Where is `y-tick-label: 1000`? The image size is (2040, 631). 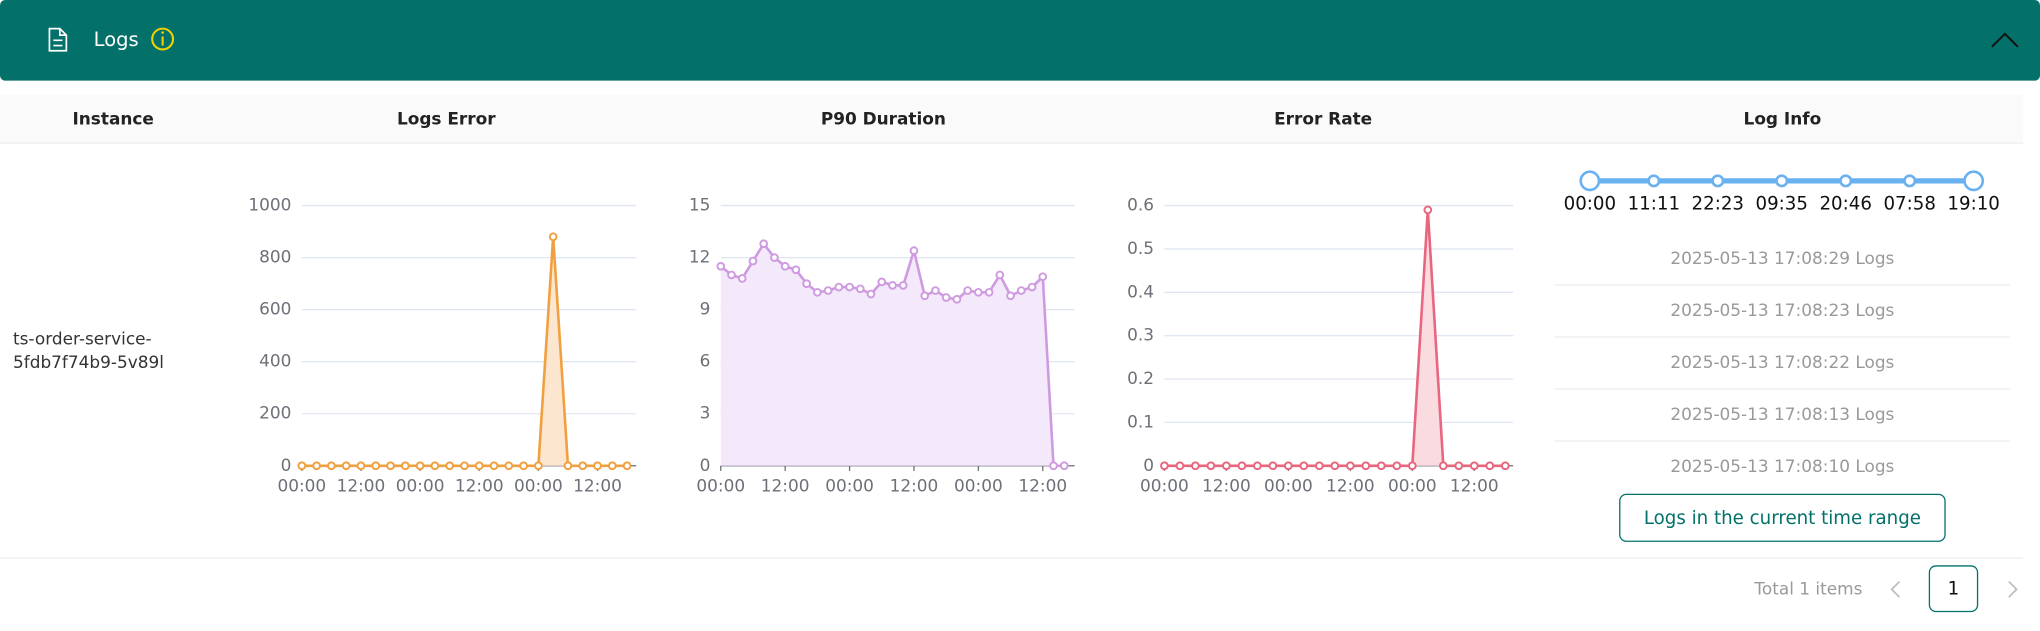
y-tick-label: 1000 is located at coordinates (269, 205).